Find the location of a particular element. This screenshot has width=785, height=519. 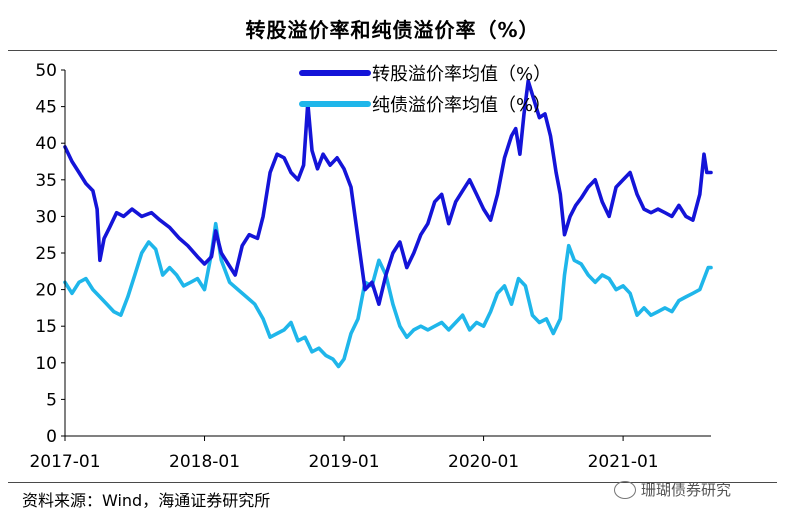

y-tick-label: 10 is located at coordinates (46, 364).